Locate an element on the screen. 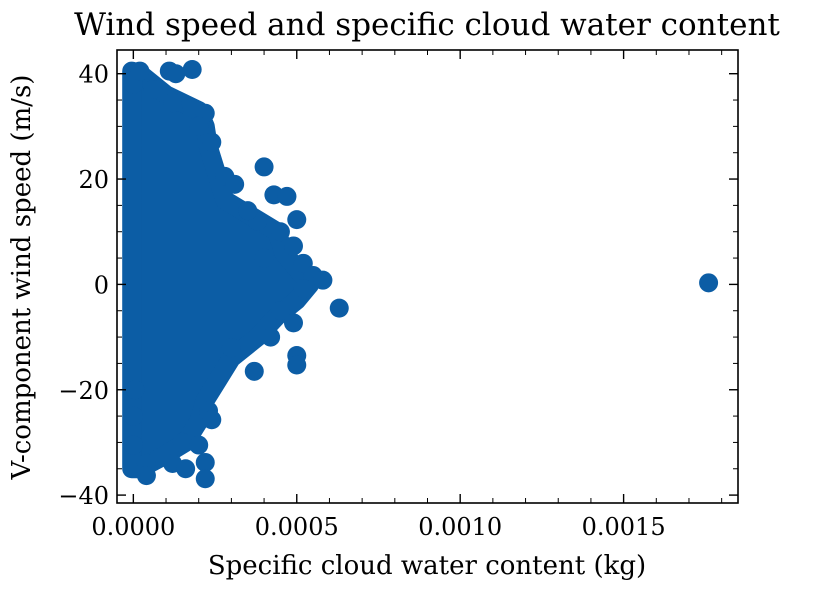  y-tick-label: 40 is located at coordinates (93, 75).